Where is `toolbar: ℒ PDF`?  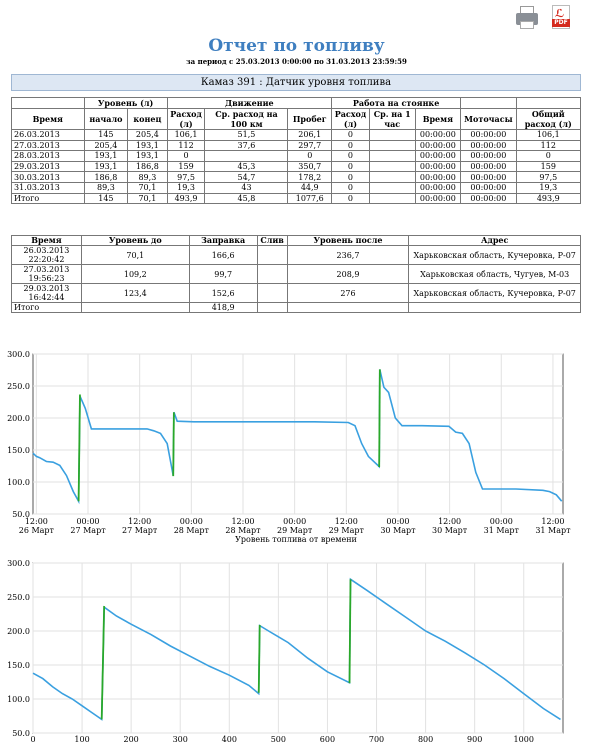
toolbar: ℒ PDF is located at coordinates (544, 17).